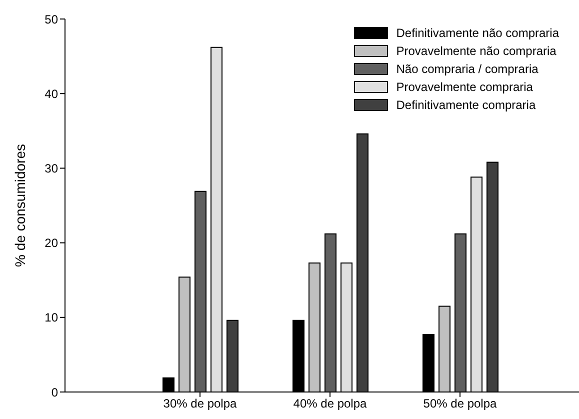  I want to click on y-tick-label: 0, so click(54, 392).